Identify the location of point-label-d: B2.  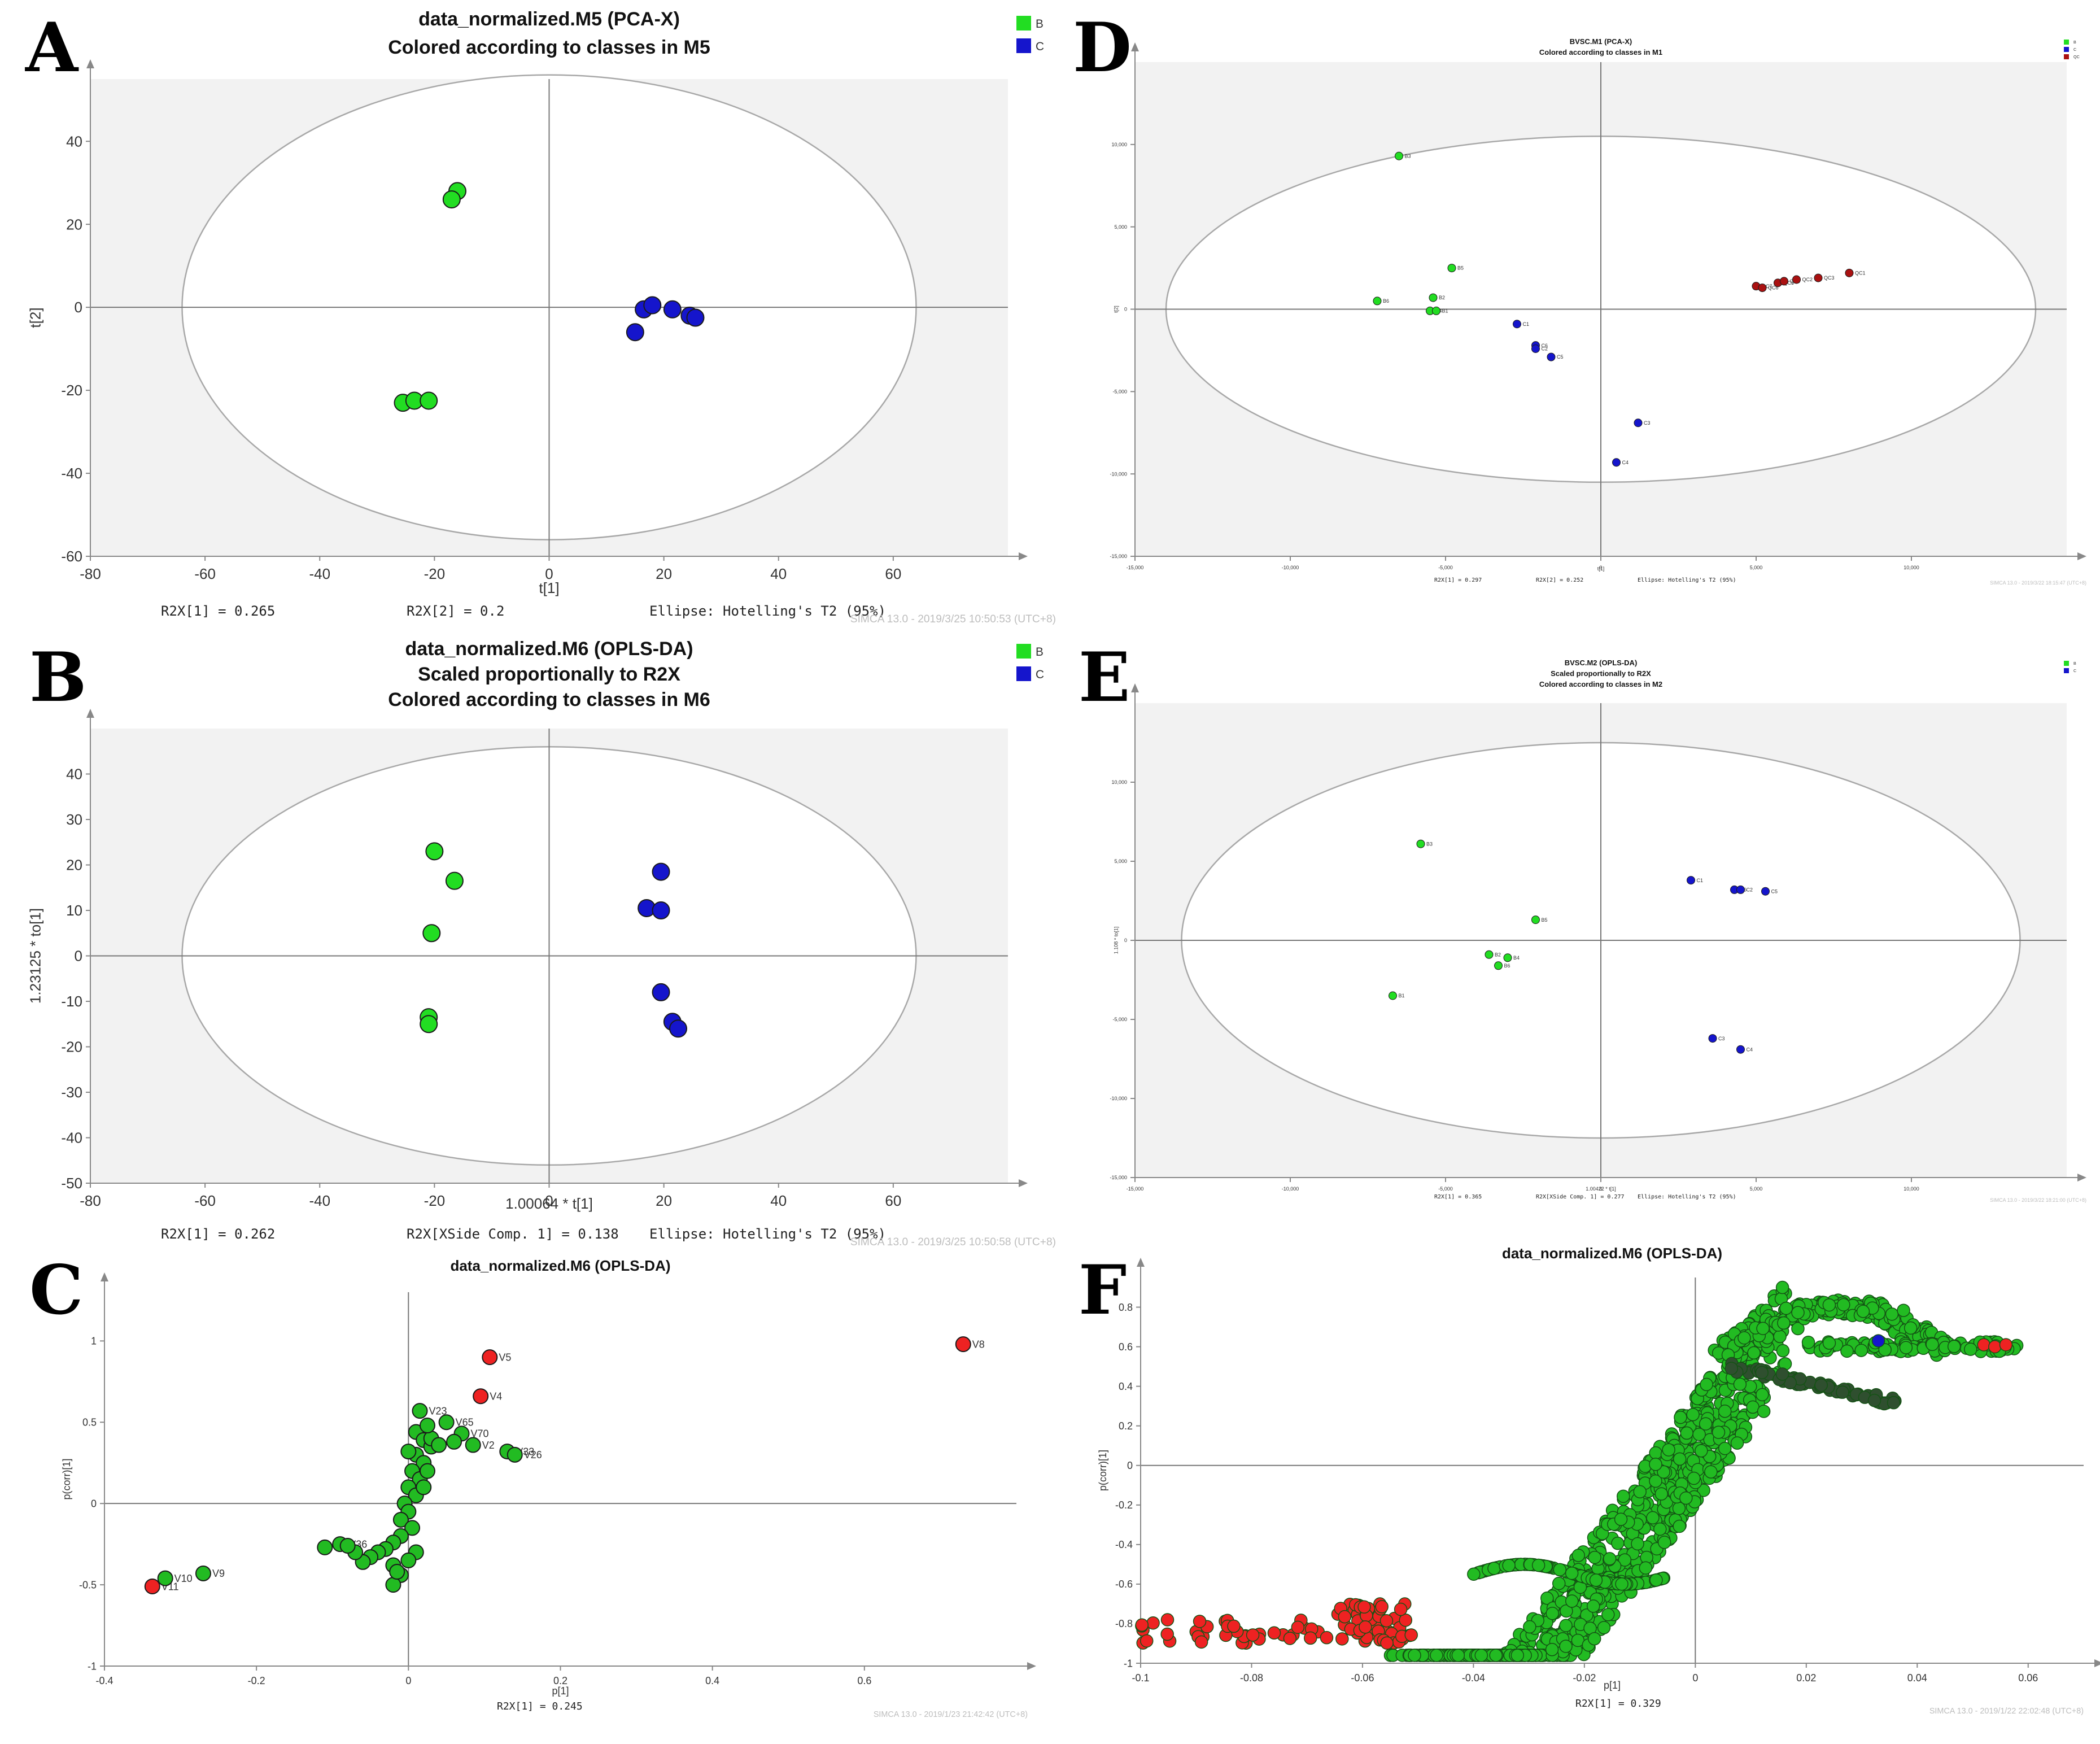
(1442, 297).